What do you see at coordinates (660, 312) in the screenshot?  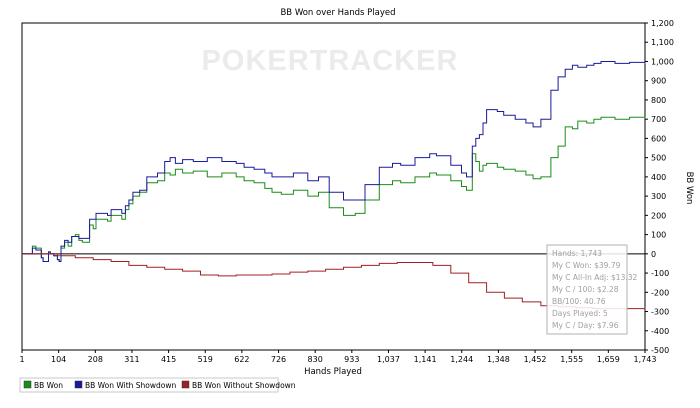 I see `y-tick-label: -300` at bounding box center [660, 312].